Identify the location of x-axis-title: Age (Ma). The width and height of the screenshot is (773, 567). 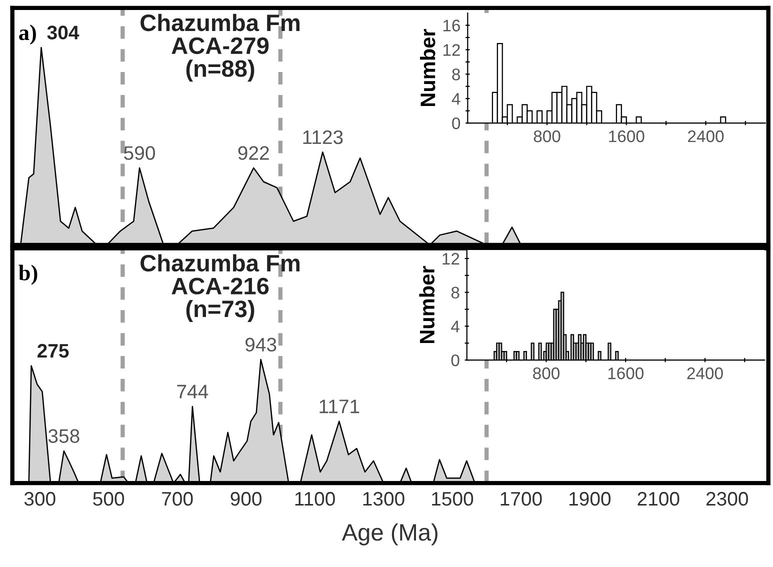
(390, 534).